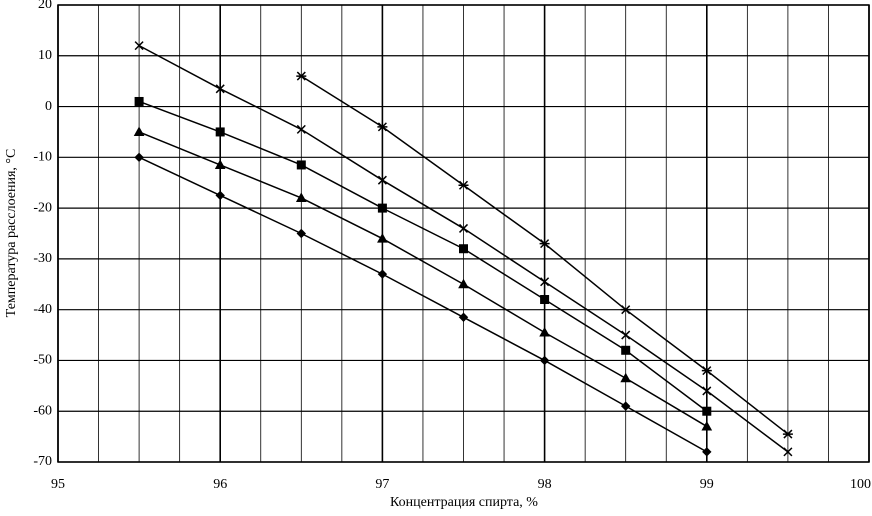  I want to click on y-tick-label: -50, so click(42, 360).